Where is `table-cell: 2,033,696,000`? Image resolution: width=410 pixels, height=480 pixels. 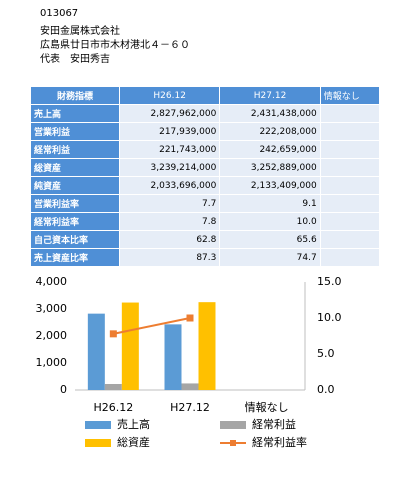 table-cell: 2,033,696,000 is located at coordinates (169, 185).